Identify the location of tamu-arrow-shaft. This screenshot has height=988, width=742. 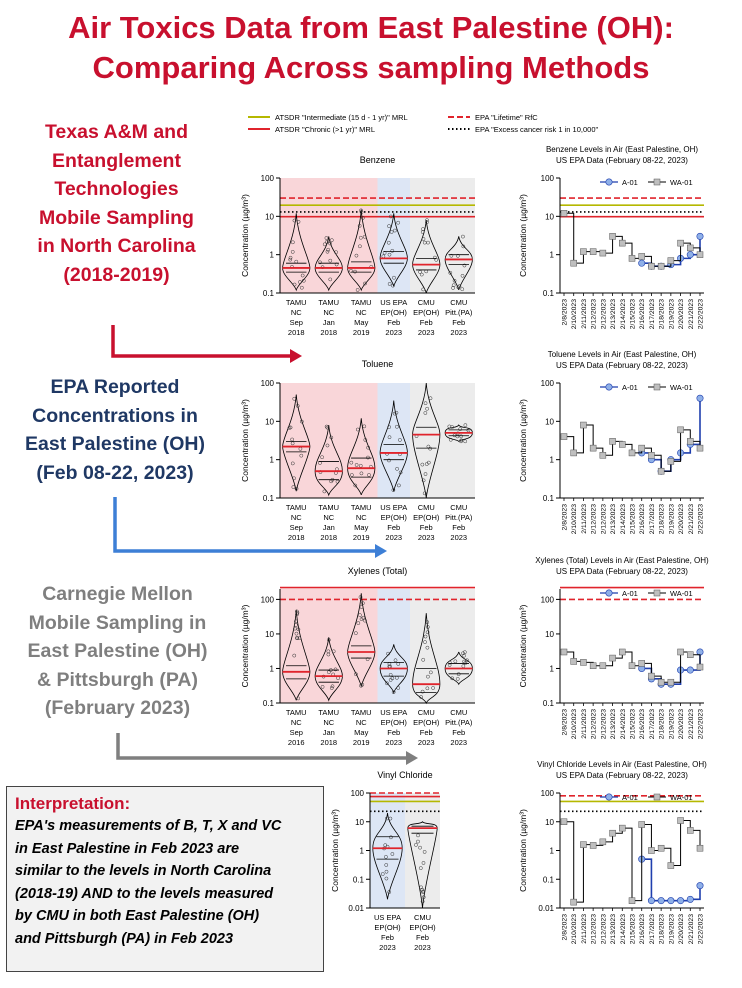
(201, 341).